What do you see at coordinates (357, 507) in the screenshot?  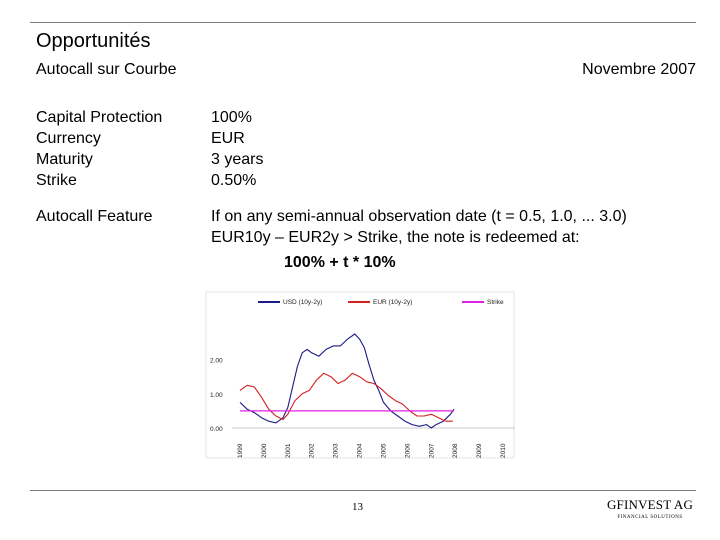 I see `page-number: 13` at bounding box center [357, 507].